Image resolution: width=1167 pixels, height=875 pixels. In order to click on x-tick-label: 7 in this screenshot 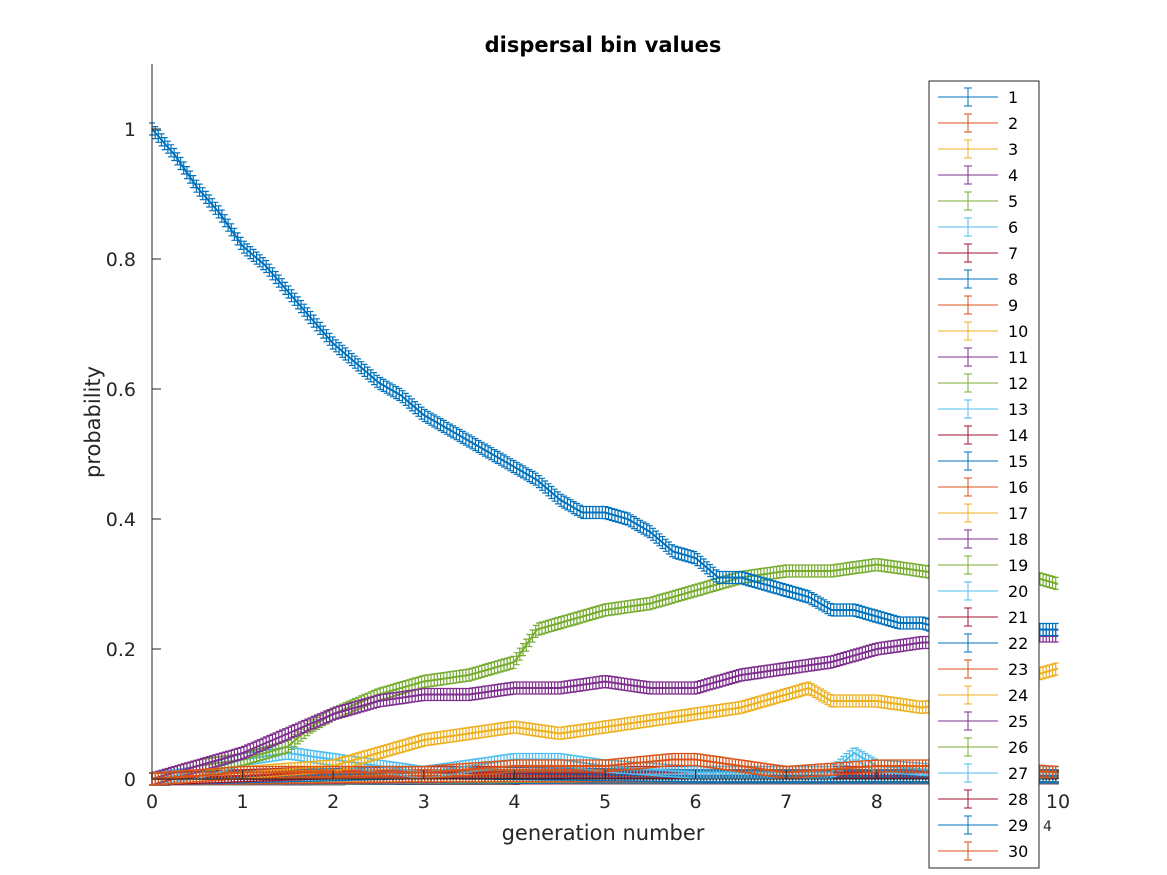, I will do `click(786, 802)`.